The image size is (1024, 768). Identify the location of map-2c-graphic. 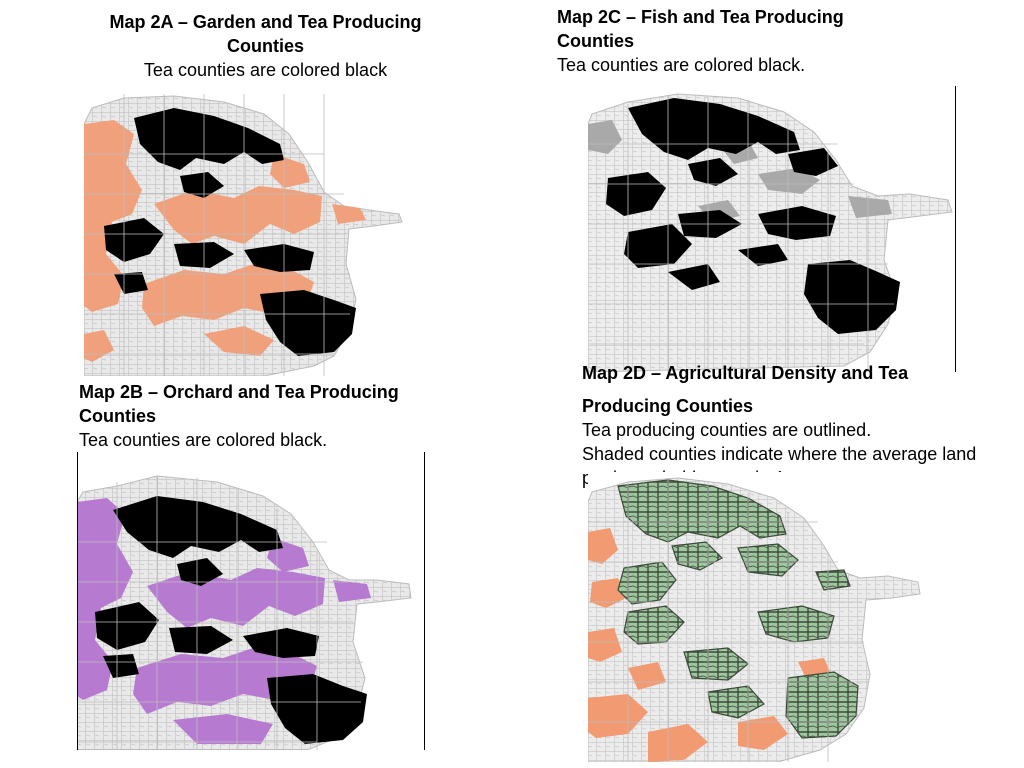
(770, 232).